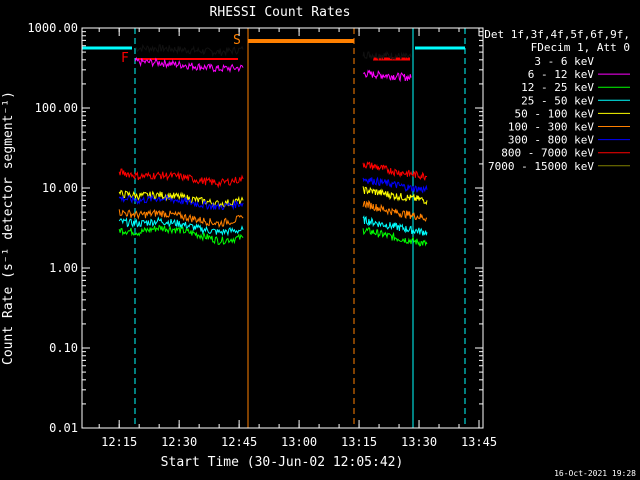 The width and height of the screenshot is (640, 480). Describe the element at coordinates (179, 442) in the screenshot. I see `x-tick-label: 12:30` at that location.